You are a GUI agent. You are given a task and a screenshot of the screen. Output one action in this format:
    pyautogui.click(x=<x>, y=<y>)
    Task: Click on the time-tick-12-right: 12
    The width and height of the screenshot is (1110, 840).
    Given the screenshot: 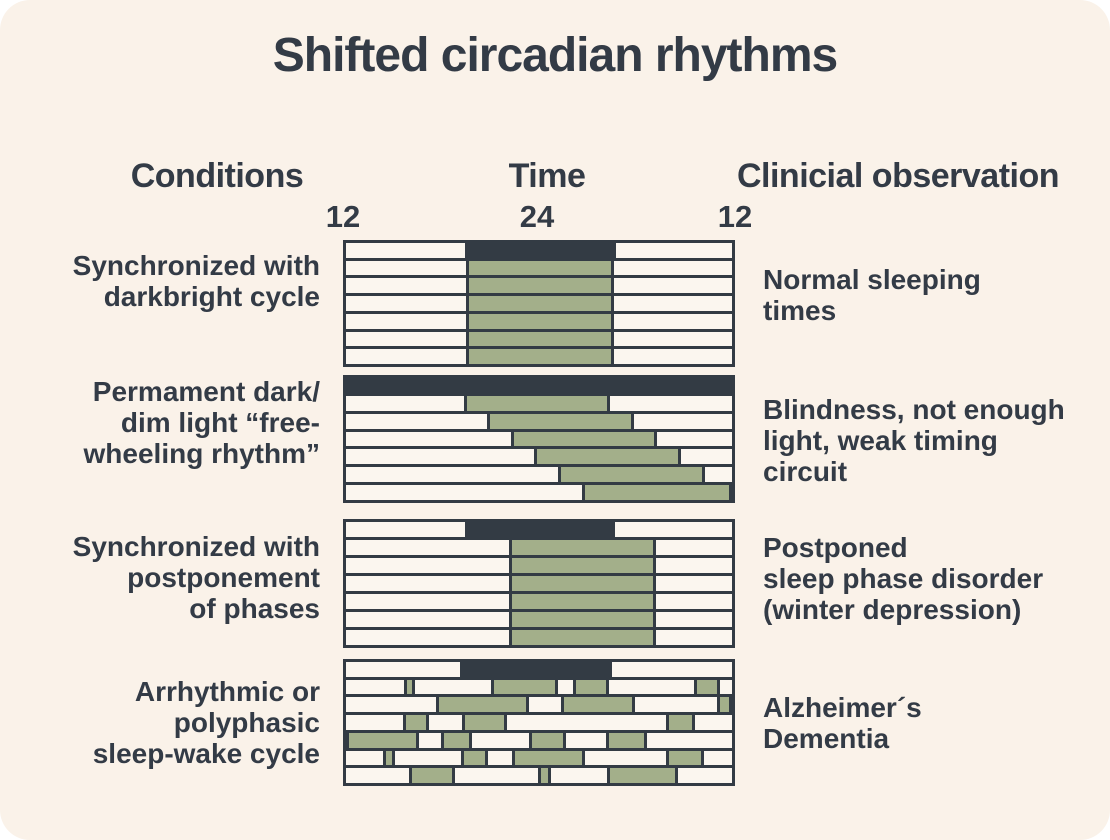 What is the action you would take?
    pyautogui.click(x=735, y=216)
    